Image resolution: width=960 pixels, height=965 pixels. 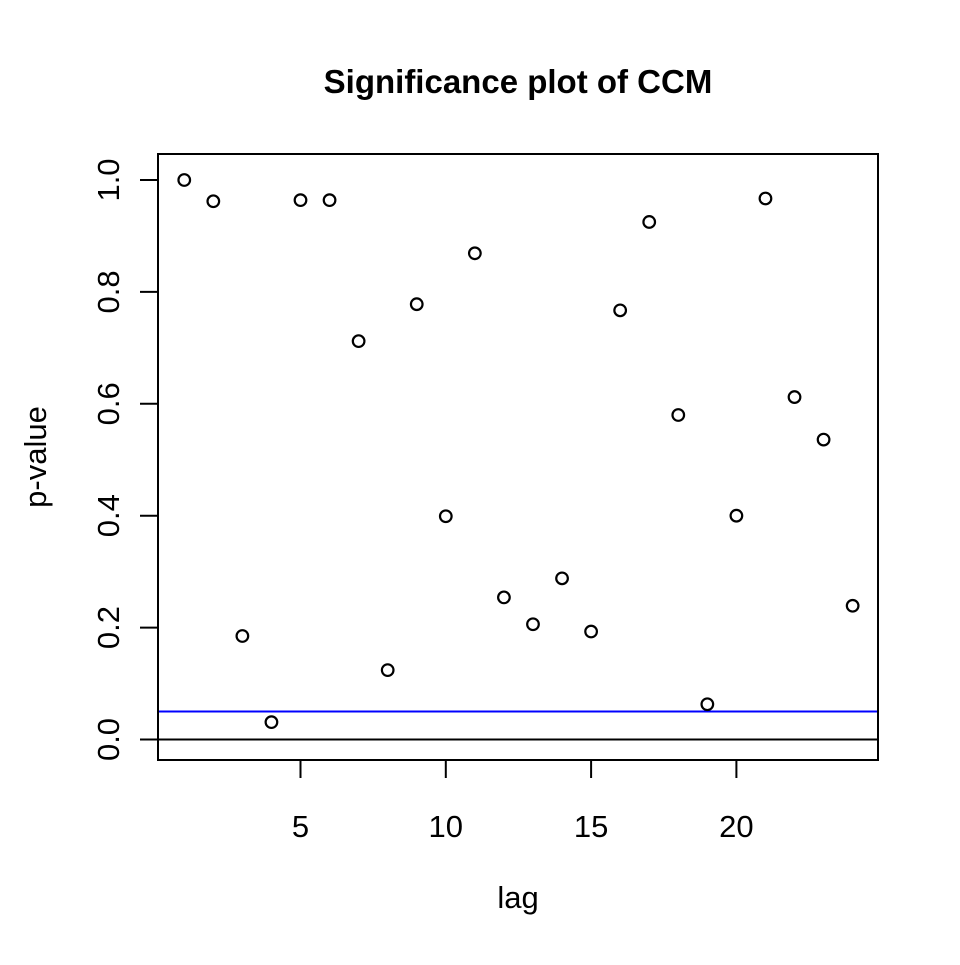 What do you see at coordinates (124, 459) in the screenshot?
I see `y-axis: 0.0 0.2 0.4 0.6 0.8 1.0` at bounding box center [124, 459].